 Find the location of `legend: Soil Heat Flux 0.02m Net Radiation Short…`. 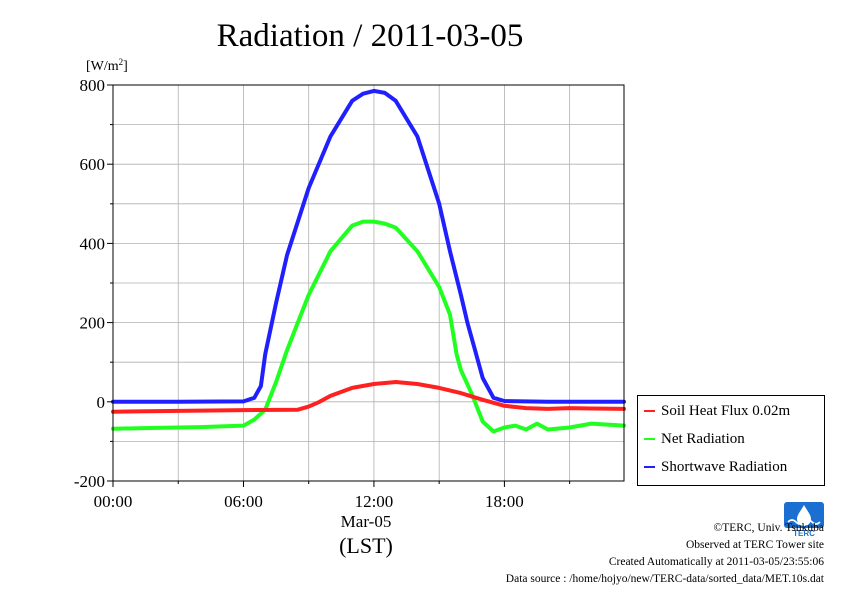

legend: Soil Heat Flux 0.02m Net Radiation Short… is located at coordinates (731, 440).